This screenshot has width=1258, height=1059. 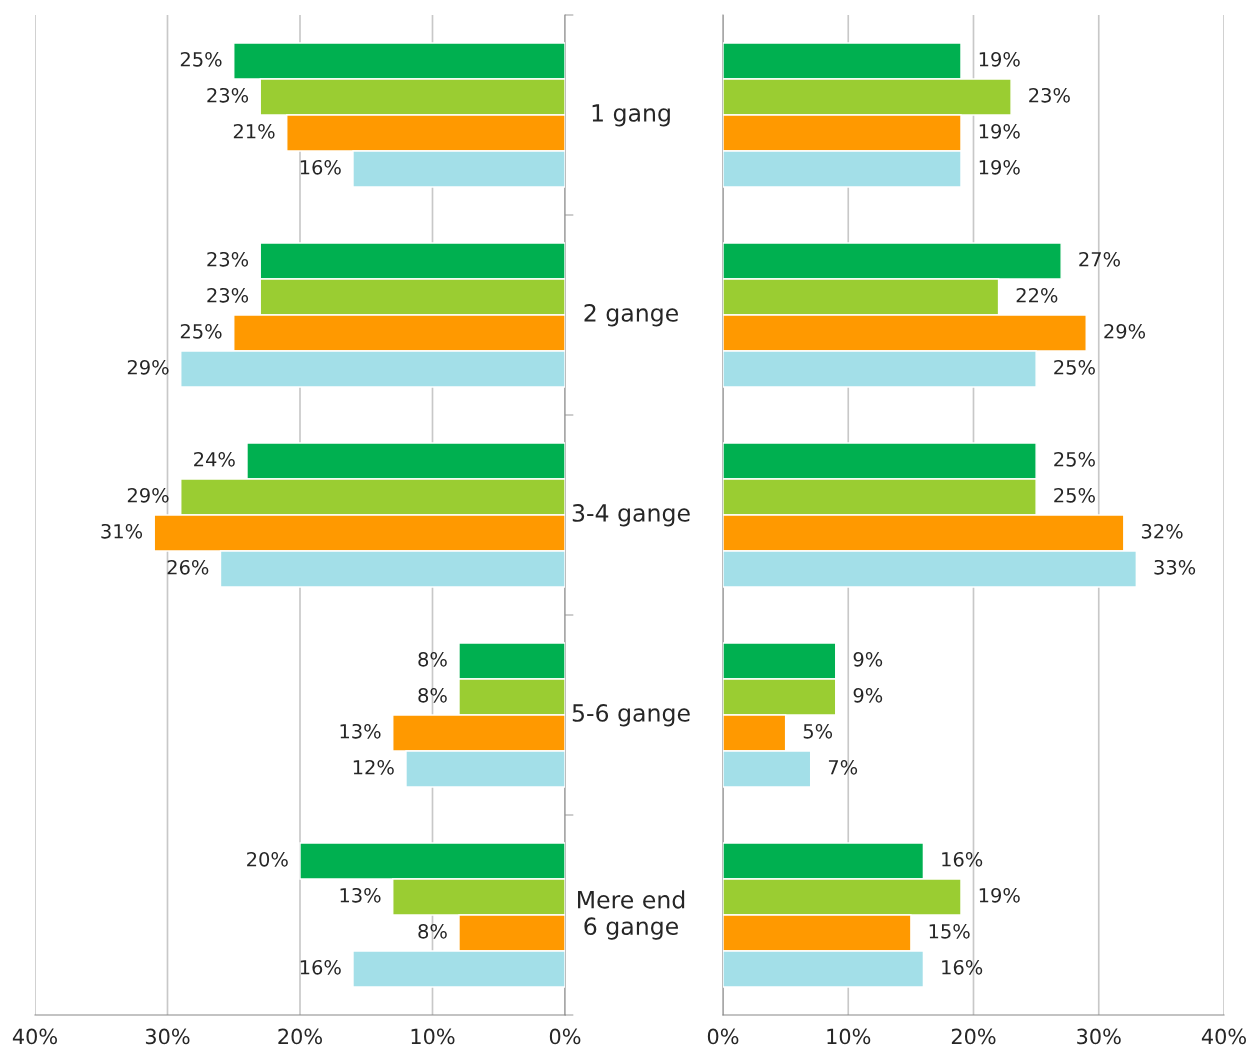 What do you see at coordinates (122, 531) in the screenshot?
I see `data-label: 31%` at bounding box center [122, 531].